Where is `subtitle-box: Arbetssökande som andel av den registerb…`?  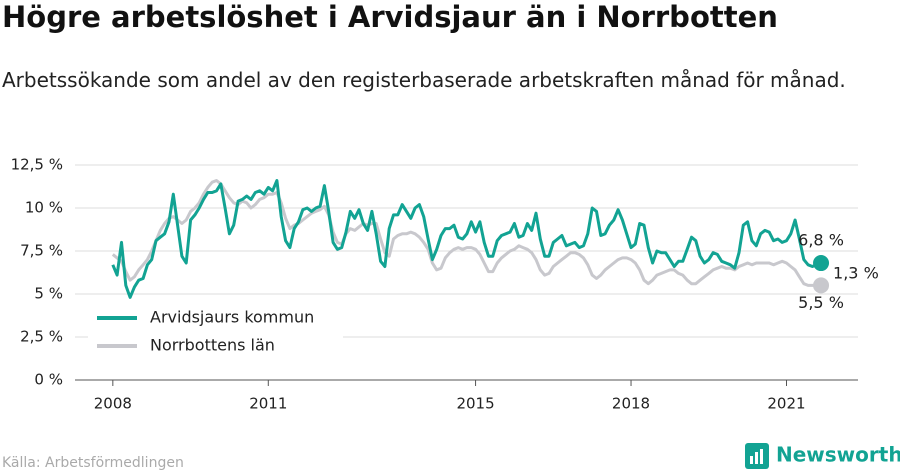 subtitle-box: Arbetssökande som andel av den registerb… is located at coordinates (424, 80).